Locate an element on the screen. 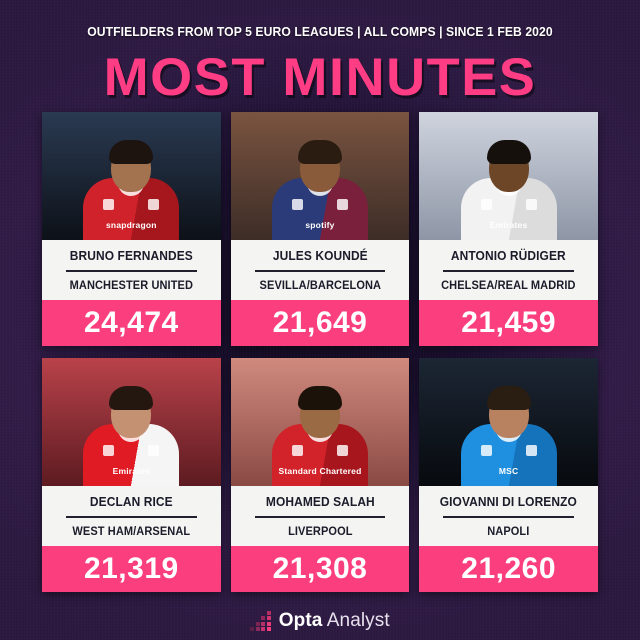 The height and width of the screenshot is (640, 640). player-photo: MSC is located at coordinates (508, 422).